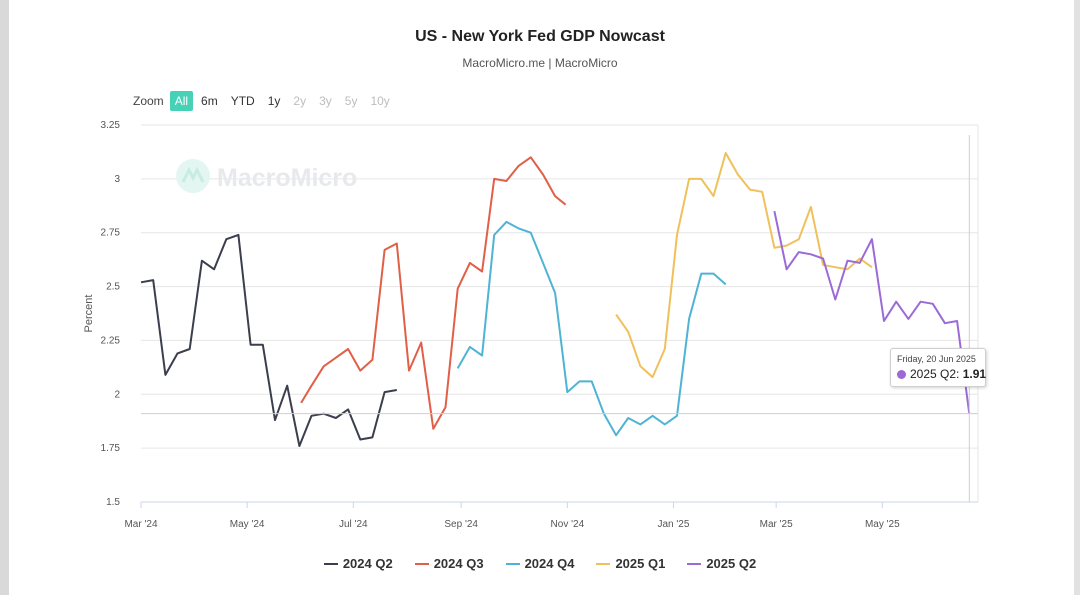  What do you see at coordinates (540, 36) in the screenshot?
I see `chart-title: US - New York Fed GDP Nowcast` at bounding box center [540, 36].